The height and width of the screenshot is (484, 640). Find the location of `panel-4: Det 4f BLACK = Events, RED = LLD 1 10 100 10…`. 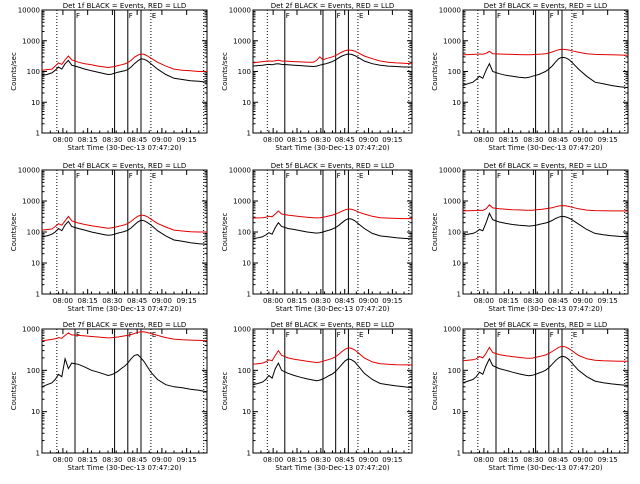

panel-4: Det 4f BLACK = Events, RED = LLD 1 10 100 10… is located at coordinates (109, 237).